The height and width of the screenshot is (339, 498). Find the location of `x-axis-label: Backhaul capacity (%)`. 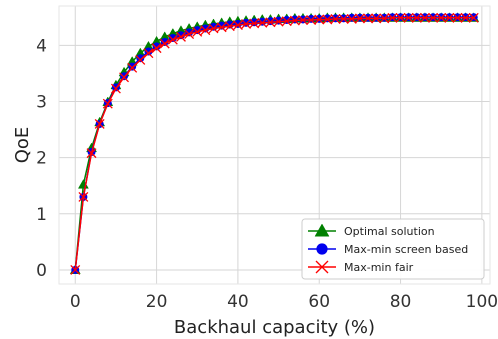

x-axis-label: Backhaul capacity (%) is located at coordinates (274, 327).